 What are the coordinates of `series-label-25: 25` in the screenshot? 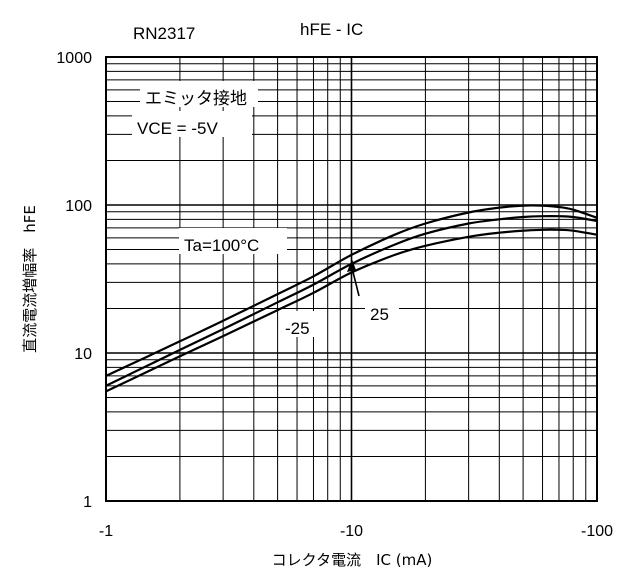 It's located at (379, 314).